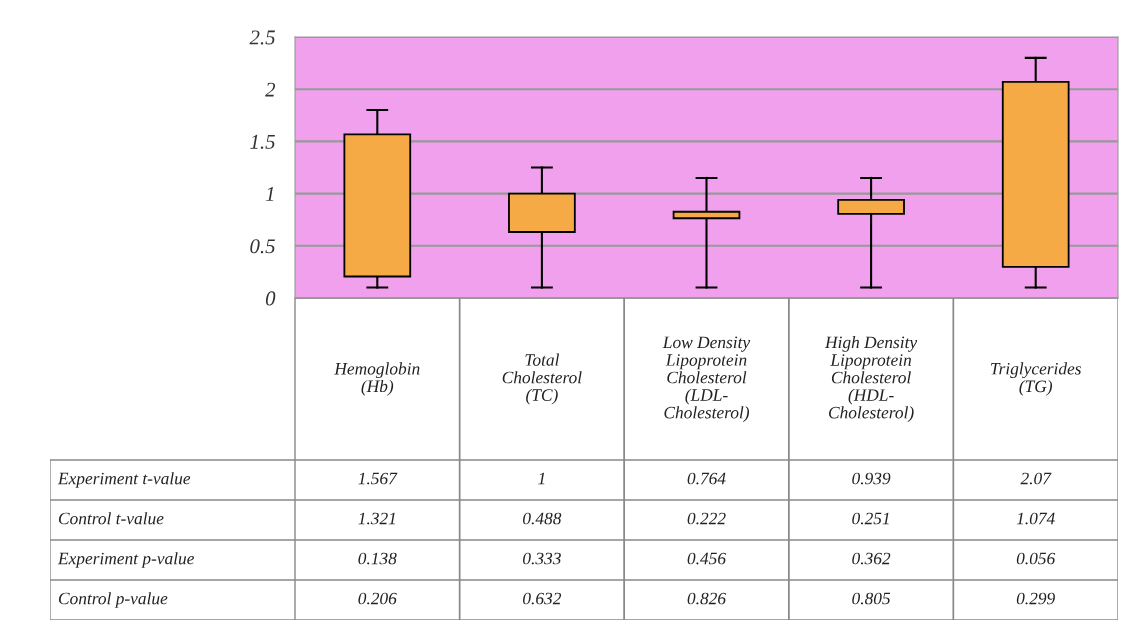 The image size is (1139, 624). What do you see at coordinates (1036, 379) in the screenshot?
I see `category-label: Triglycerides (TG)` at bounding box center [1036, 379].